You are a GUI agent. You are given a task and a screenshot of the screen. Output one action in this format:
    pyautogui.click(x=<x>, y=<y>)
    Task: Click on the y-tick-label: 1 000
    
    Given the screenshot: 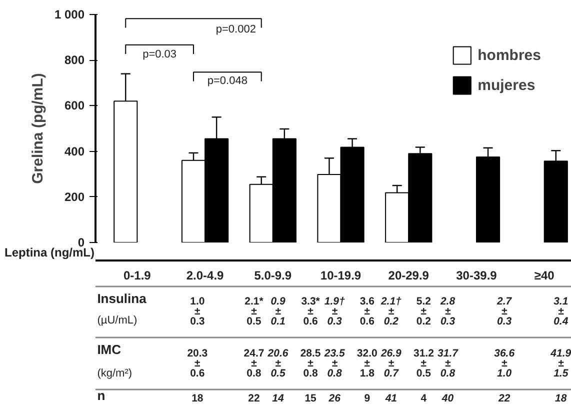 What is the action you would take?
    pyautogui.click(x=69, y=15)
    